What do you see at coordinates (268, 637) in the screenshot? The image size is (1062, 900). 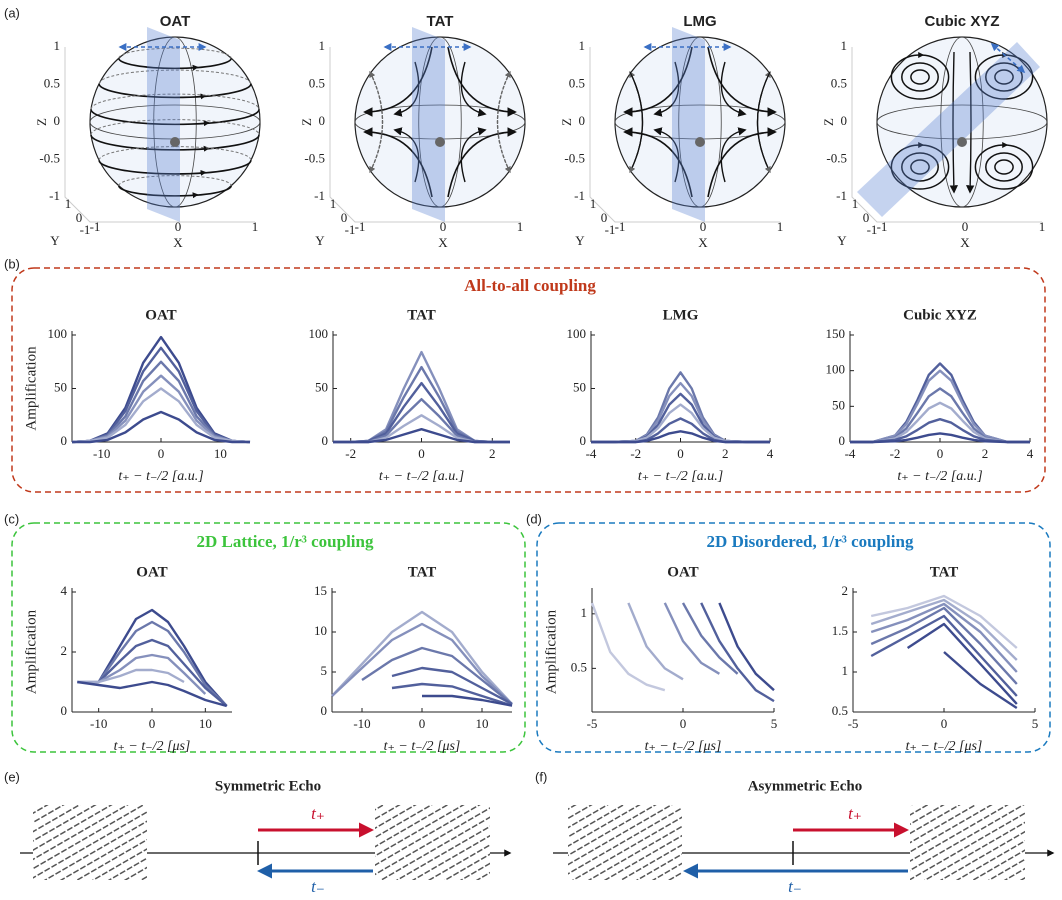 I see `group-box` at bounding box center [268, 637].